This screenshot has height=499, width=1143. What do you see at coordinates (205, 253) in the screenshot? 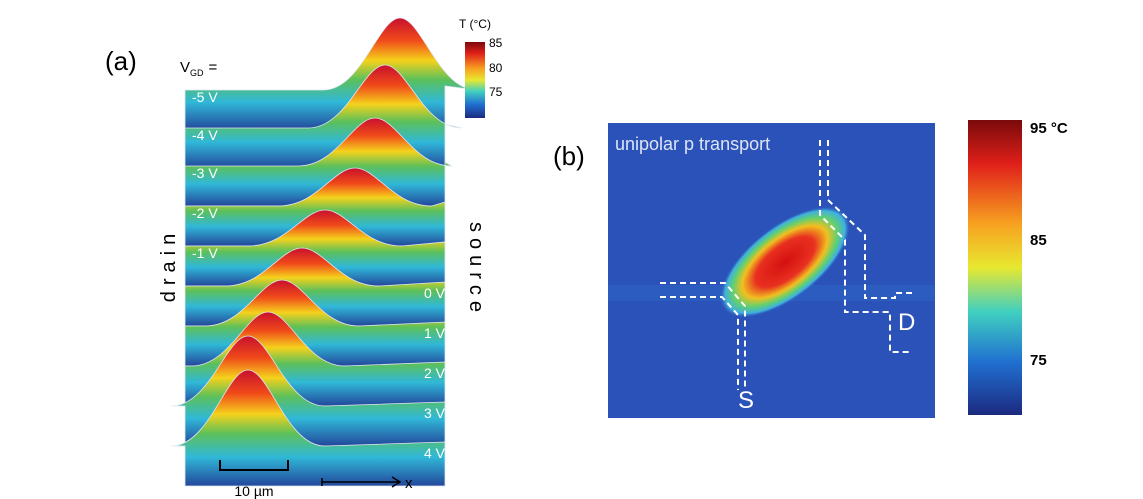
I see `voltage-label: -1 V` at bounding box center [205, 253].